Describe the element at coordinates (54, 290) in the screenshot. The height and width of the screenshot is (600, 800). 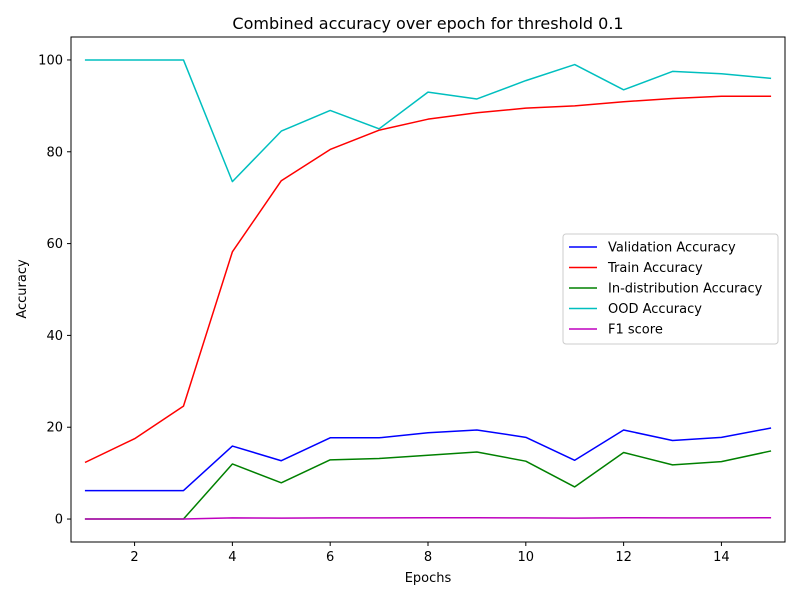
I see `y-axis-ticks: 0 20 40 60 80 100` at that location.